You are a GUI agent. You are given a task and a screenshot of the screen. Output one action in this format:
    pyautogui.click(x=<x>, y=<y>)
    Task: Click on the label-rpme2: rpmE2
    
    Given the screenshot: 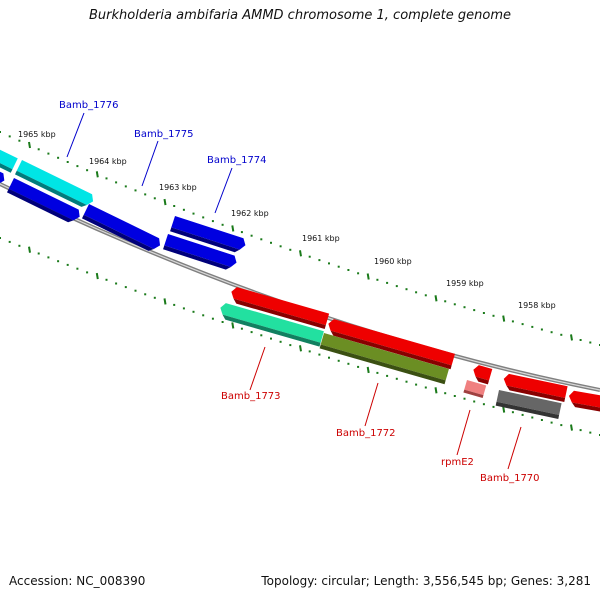 What is the action you would take?
    pyautogui.click(x=457, y=462)
    